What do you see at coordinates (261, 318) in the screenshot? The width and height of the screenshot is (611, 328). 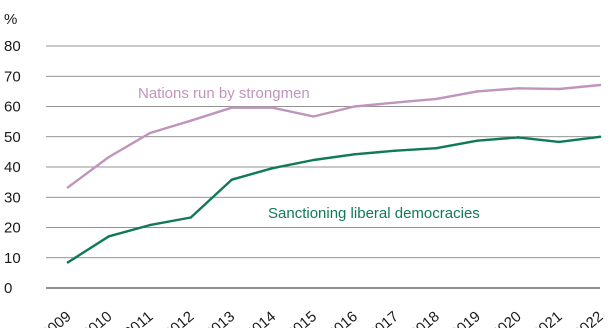 I see `x-tick-label: 2014` at bounding box center [261, 318].